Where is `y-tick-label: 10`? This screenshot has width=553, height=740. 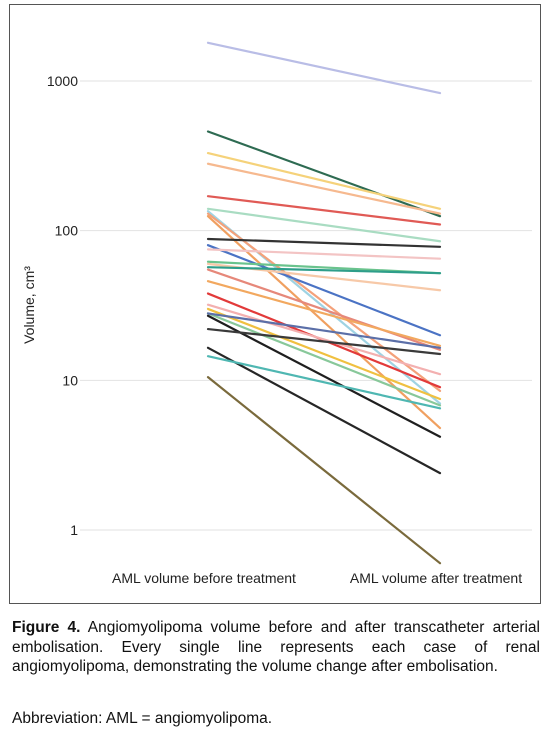 y-tick-label: 10 is located at coordinates (70, 380).